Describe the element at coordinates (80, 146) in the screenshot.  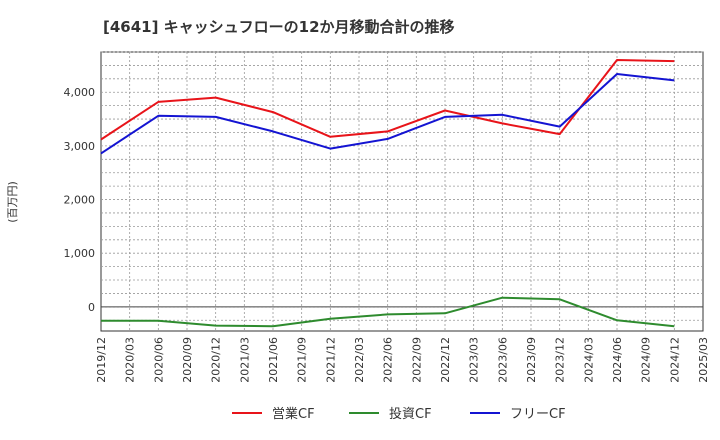
I see `y-tick-label: 3,000` at that location.